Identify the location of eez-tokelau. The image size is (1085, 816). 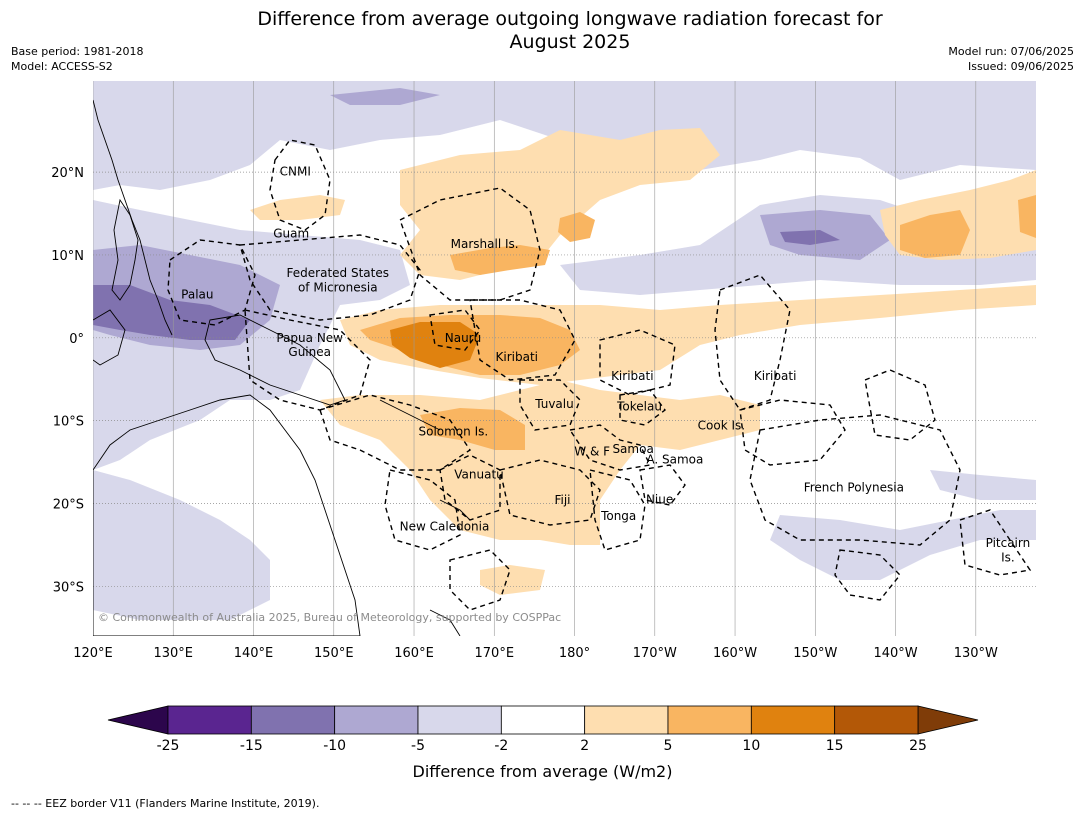
(642, 407).